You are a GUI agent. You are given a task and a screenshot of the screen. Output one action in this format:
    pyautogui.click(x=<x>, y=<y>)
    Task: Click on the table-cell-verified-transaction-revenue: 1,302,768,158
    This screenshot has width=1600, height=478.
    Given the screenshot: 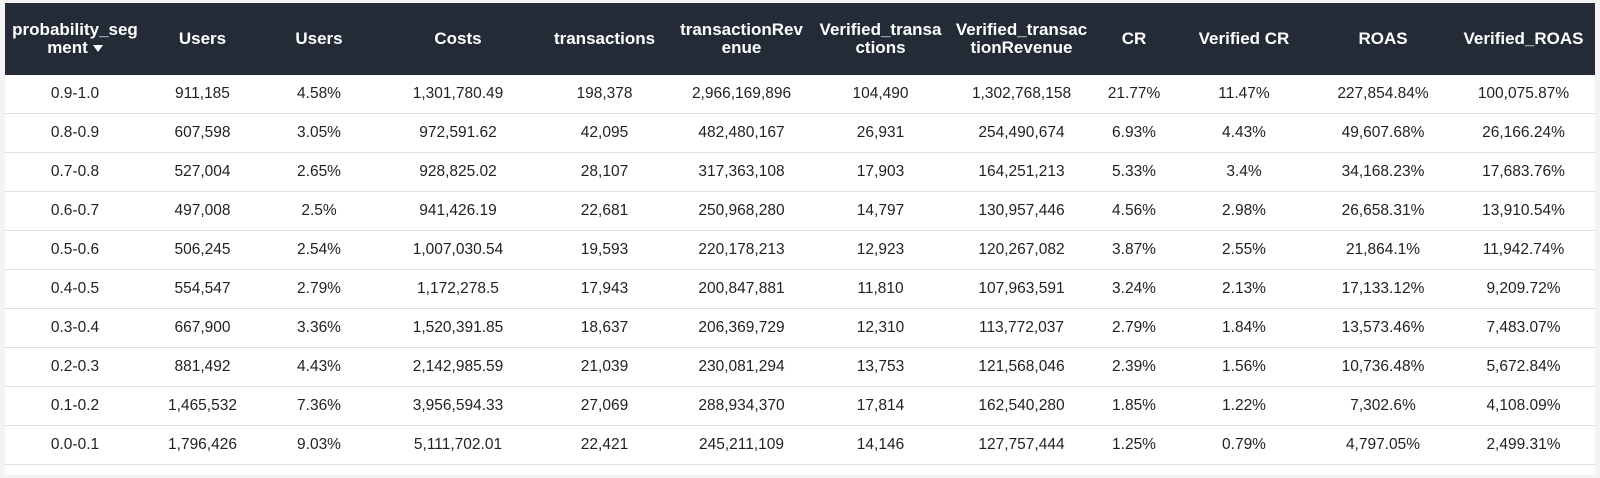 What is the action you would take?
    pyautogui.click(x=1021, y=94)
    